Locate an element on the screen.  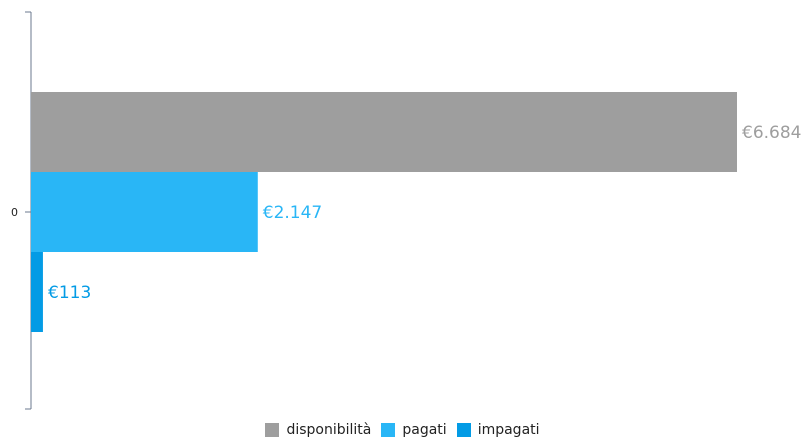
bar-label-impagati: €113 is located at coordinates (69, 293).